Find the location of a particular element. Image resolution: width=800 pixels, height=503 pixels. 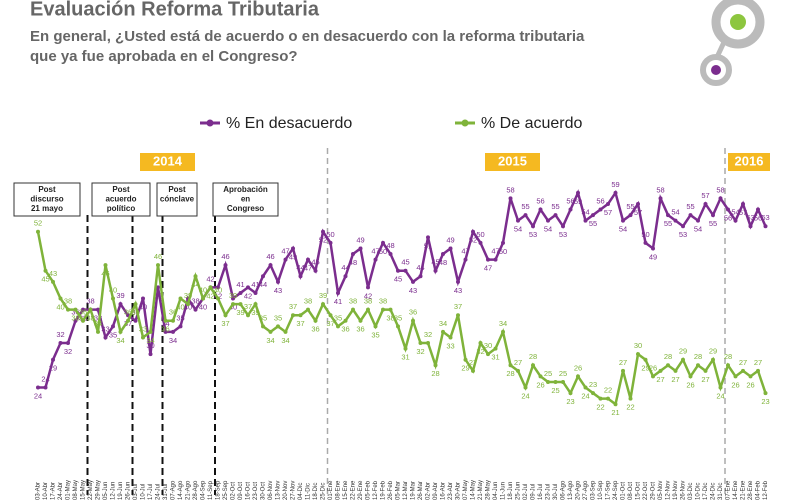

annotation-line: cónclave is located at coordinates (177, 199).